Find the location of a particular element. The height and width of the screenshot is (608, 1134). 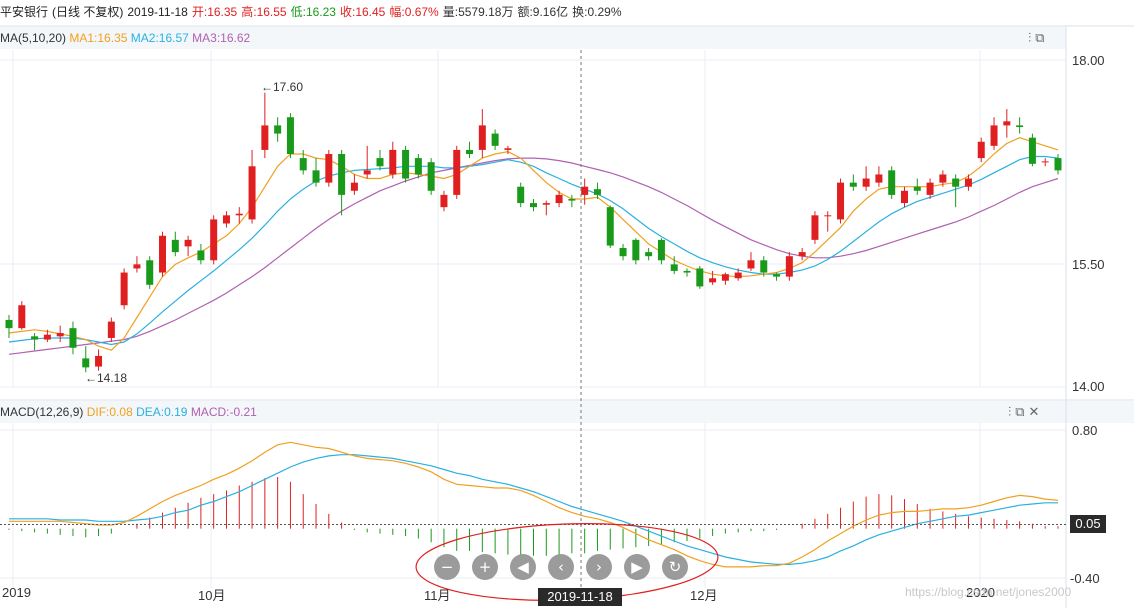

control-glyph: ▶ is located at coordinates (637, 567).